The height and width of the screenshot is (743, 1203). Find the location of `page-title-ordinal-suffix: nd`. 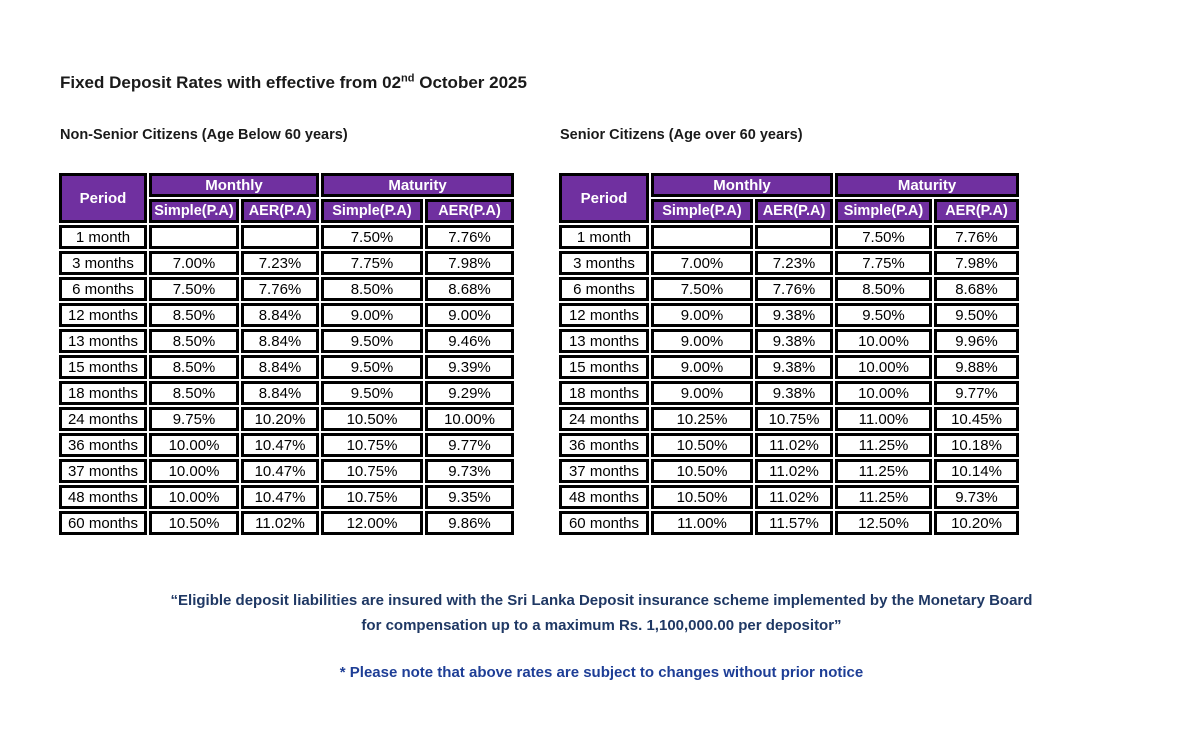

page-title-ordinal-suffix: nd is located at coordinates (408, 78).